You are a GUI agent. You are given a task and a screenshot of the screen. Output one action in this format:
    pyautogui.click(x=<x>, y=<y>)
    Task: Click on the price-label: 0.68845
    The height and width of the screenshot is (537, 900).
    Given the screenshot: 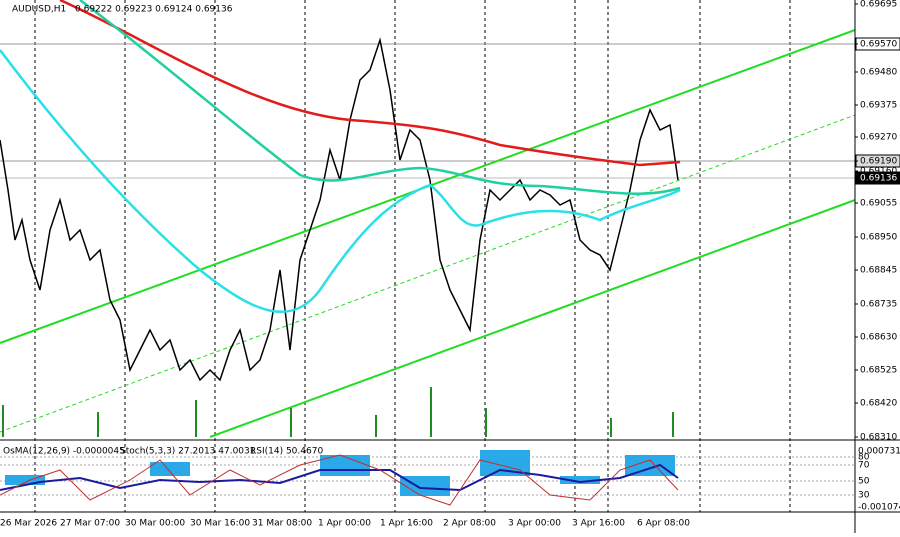 What is the action you would take?
    pyautogui.click(x=878, y=271)
    